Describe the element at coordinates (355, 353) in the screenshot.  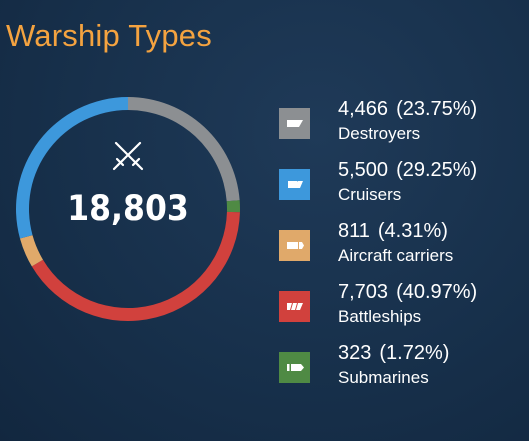
I see `legend-value: 323` at that location.